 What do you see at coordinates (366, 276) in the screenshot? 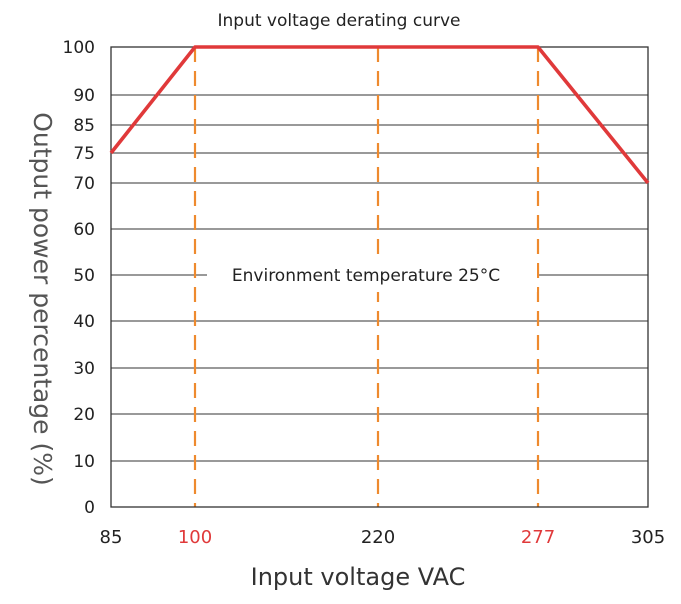
I see `environment-temperature-note: Environment temperature 25°C` at bounding box center [366, 276].